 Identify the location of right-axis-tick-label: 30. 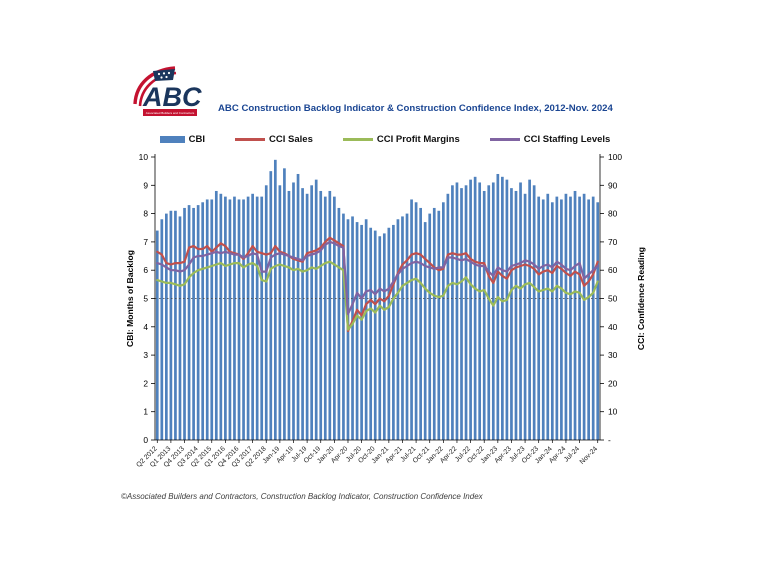
(613, 355).